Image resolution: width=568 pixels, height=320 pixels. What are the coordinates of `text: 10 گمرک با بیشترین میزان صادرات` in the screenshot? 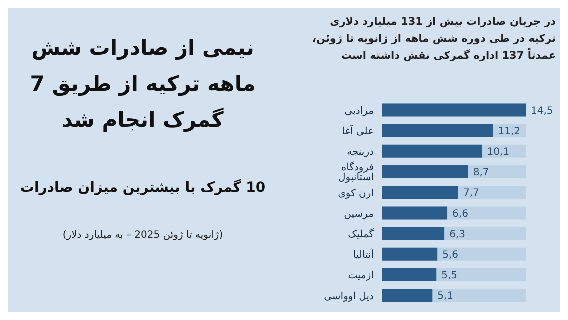 It's located at (143, 188).